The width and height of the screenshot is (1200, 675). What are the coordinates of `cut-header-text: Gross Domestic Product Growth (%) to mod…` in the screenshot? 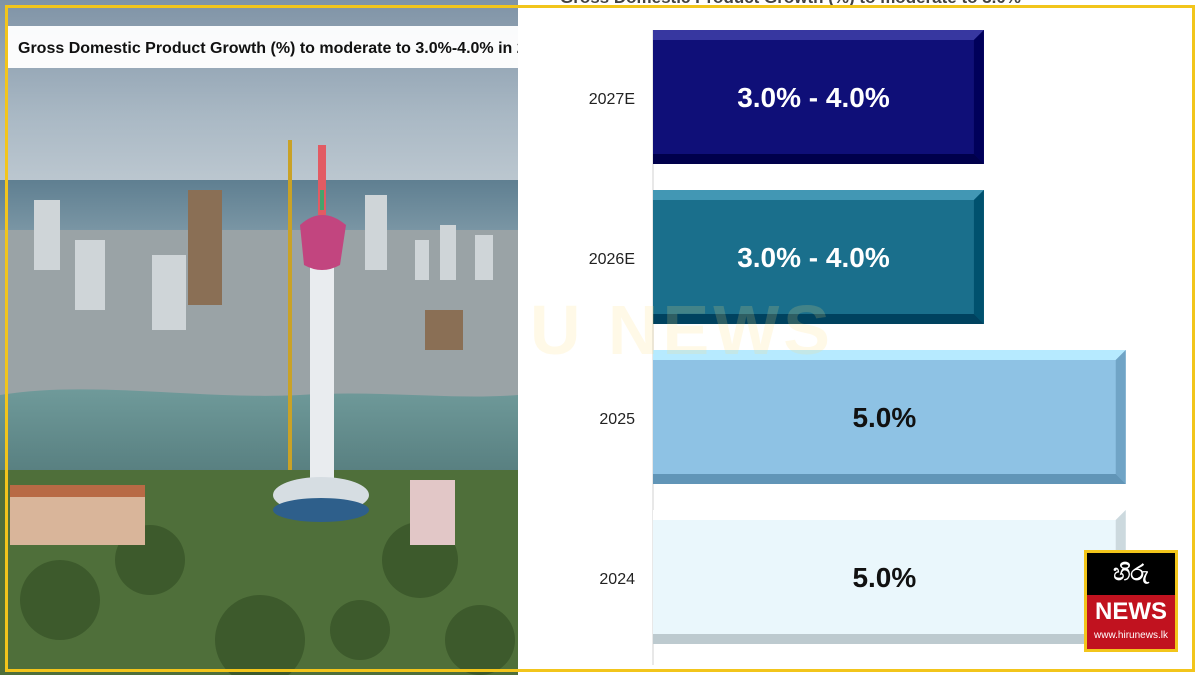 It's located at (790, 4).